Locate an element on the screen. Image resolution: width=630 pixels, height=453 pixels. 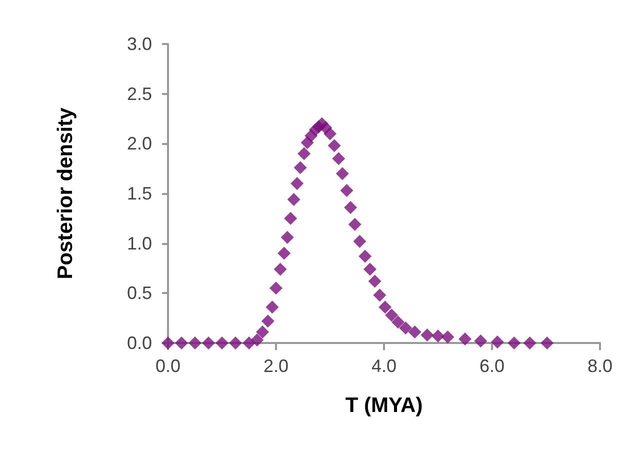
y-axis-title: Posterior density is located at coordinates (65, 193).